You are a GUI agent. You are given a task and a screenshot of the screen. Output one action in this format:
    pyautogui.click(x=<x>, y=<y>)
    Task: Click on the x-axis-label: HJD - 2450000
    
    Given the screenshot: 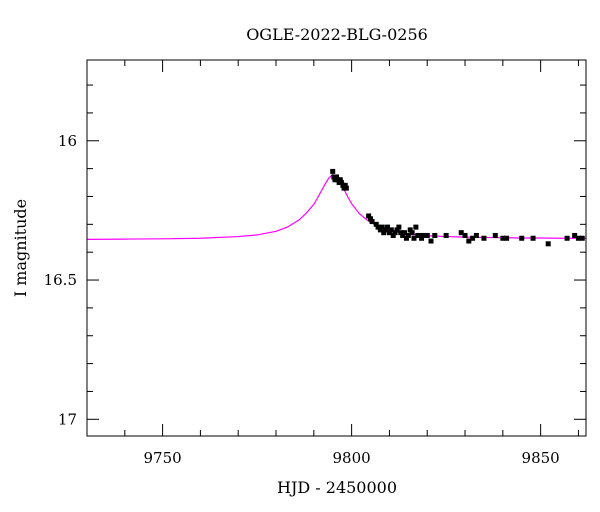 What is the action you would take?
    pyautogui.click(x=337, y=487)
    